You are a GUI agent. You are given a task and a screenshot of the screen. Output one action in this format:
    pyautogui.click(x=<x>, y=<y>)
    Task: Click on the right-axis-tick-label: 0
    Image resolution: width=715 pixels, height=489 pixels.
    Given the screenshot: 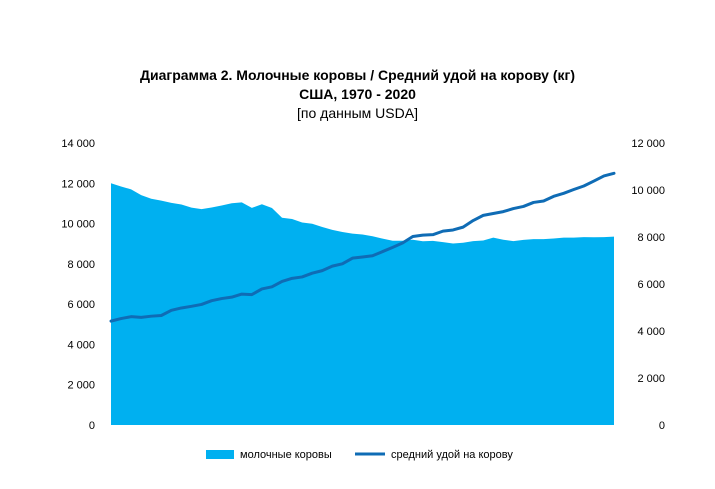 What is the action you would take?
    pyautogui.click(x=662, y=426)
    